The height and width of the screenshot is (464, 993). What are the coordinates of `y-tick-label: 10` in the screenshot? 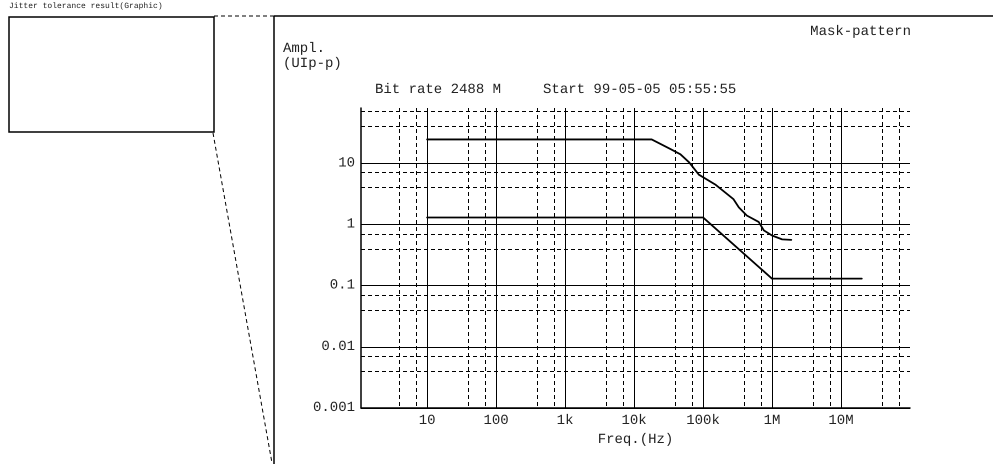 It's located at (346, 163).